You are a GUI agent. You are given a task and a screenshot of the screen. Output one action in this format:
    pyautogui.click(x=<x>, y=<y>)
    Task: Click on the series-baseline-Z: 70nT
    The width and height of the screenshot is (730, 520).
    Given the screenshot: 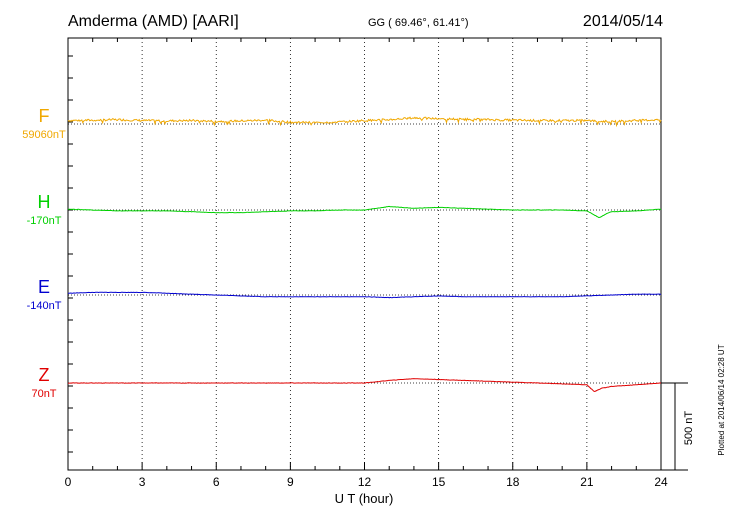 What is the action you would take?
    pyautogui.click(x=43, y=394)
    